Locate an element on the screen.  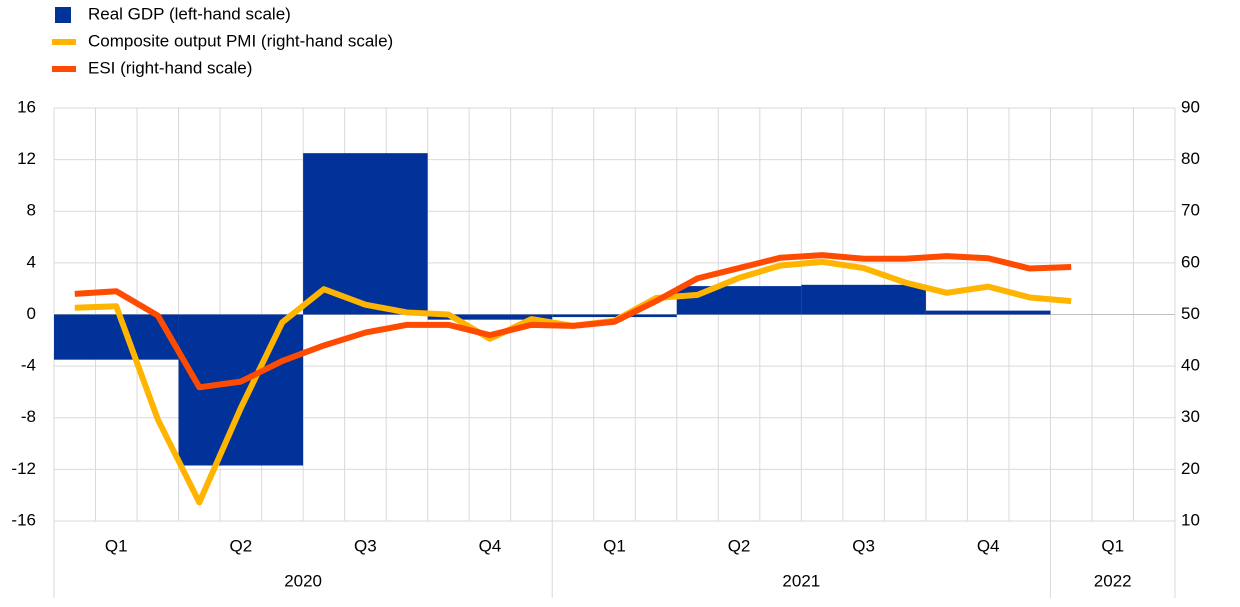
year-label: 2022 is located at coordinates (1113, 580).